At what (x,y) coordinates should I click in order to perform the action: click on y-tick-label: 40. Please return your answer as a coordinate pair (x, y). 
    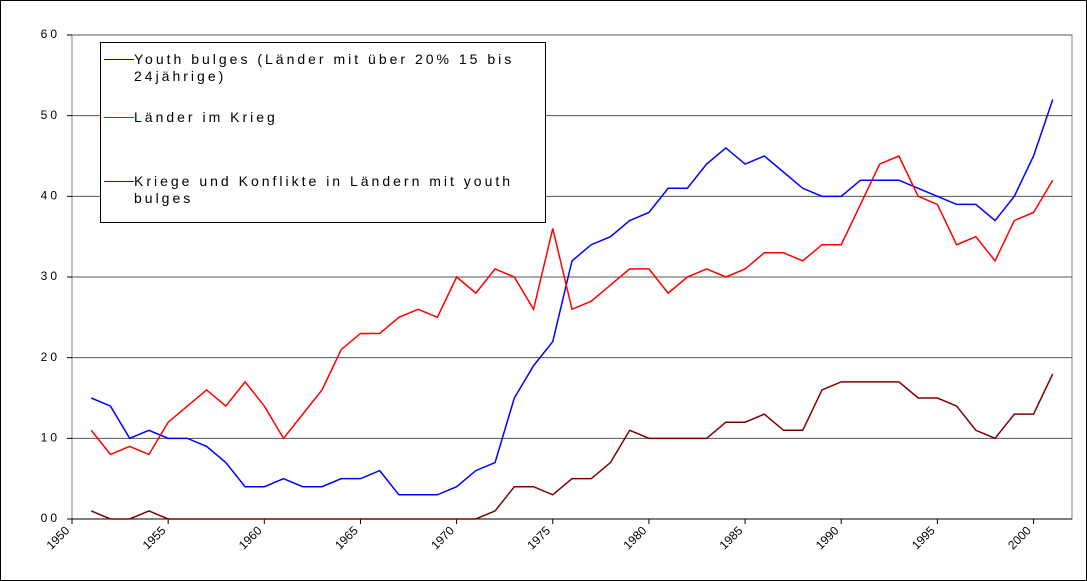
    Looking at the image, I should click on (50, 196).